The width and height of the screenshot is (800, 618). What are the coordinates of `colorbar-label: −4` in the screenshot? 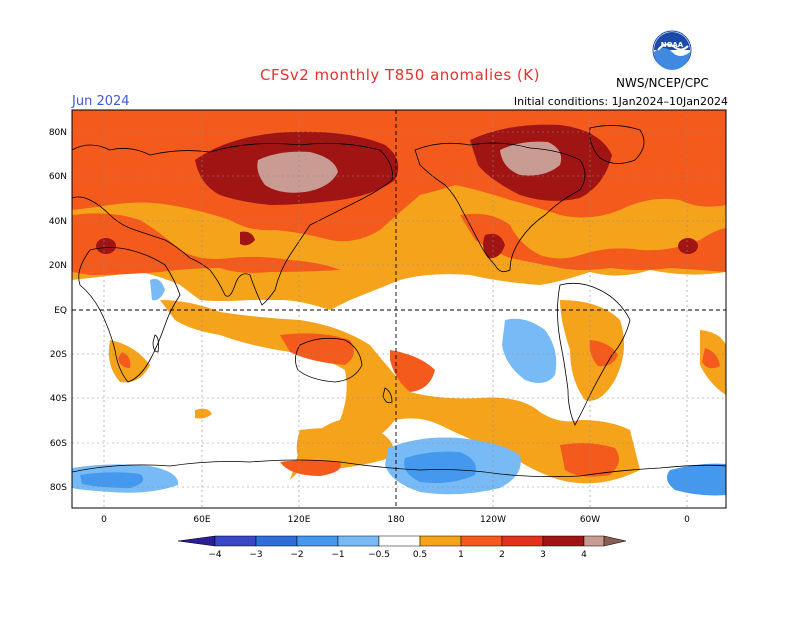 It's located at (215, 555).